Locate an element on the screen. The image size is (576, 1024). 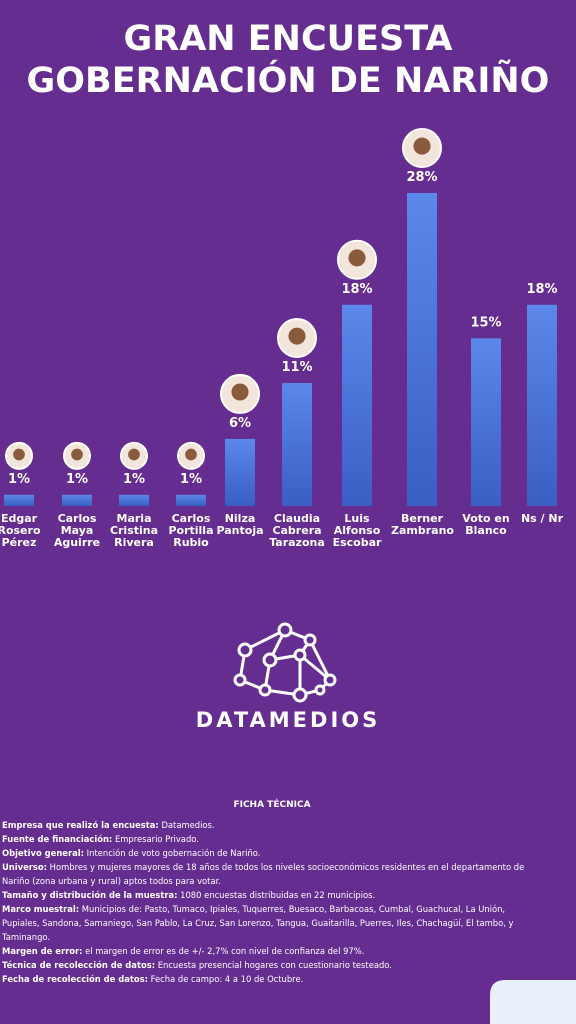
category-label: Voto en Blanco is located at coordinates (486, 524).